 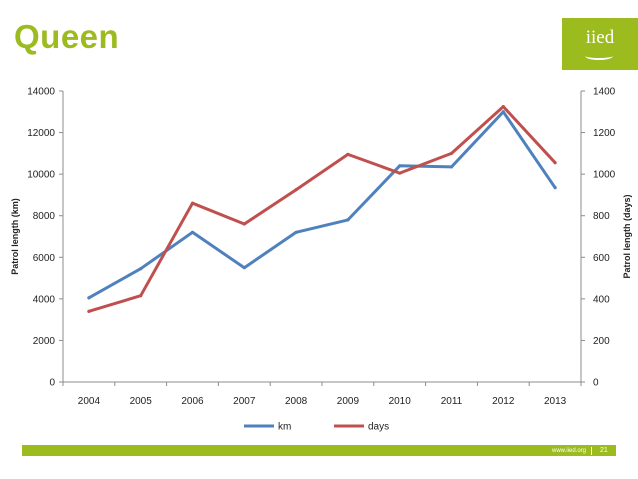 What do you see at coordinates (141, 401) in the screenshot?
I see `x-tick-label: 2005` at bounding box center [141, 401].